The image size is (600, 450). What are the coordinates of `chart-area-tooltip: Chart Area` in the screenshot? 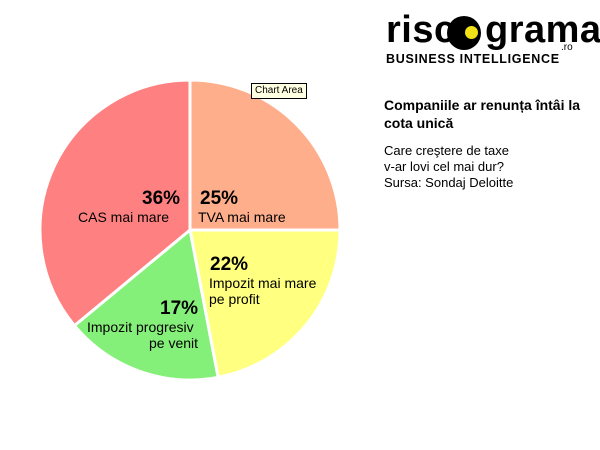 It's located at (279, 91).